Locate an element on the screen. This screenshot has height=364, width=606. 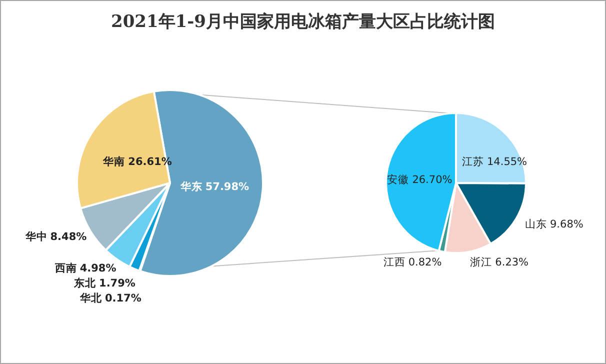
data-label: 4.98% is located at coordinates (98, 268).